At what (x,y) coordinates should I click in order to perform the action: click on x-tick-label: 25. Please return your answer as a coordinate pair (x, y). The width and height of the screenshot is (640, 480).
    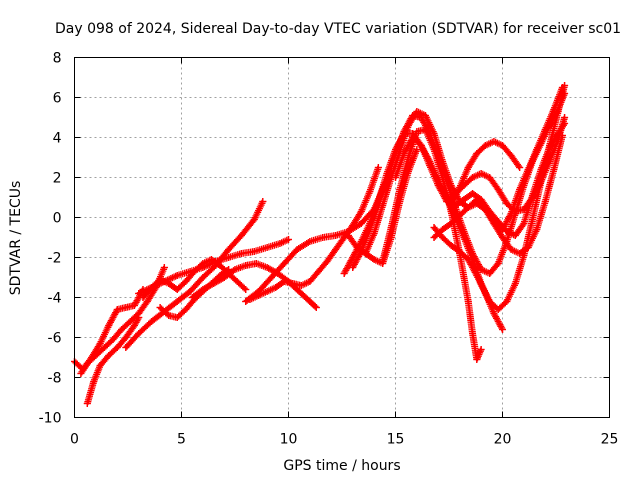
    Looking at the image, I should click on (610, 440).